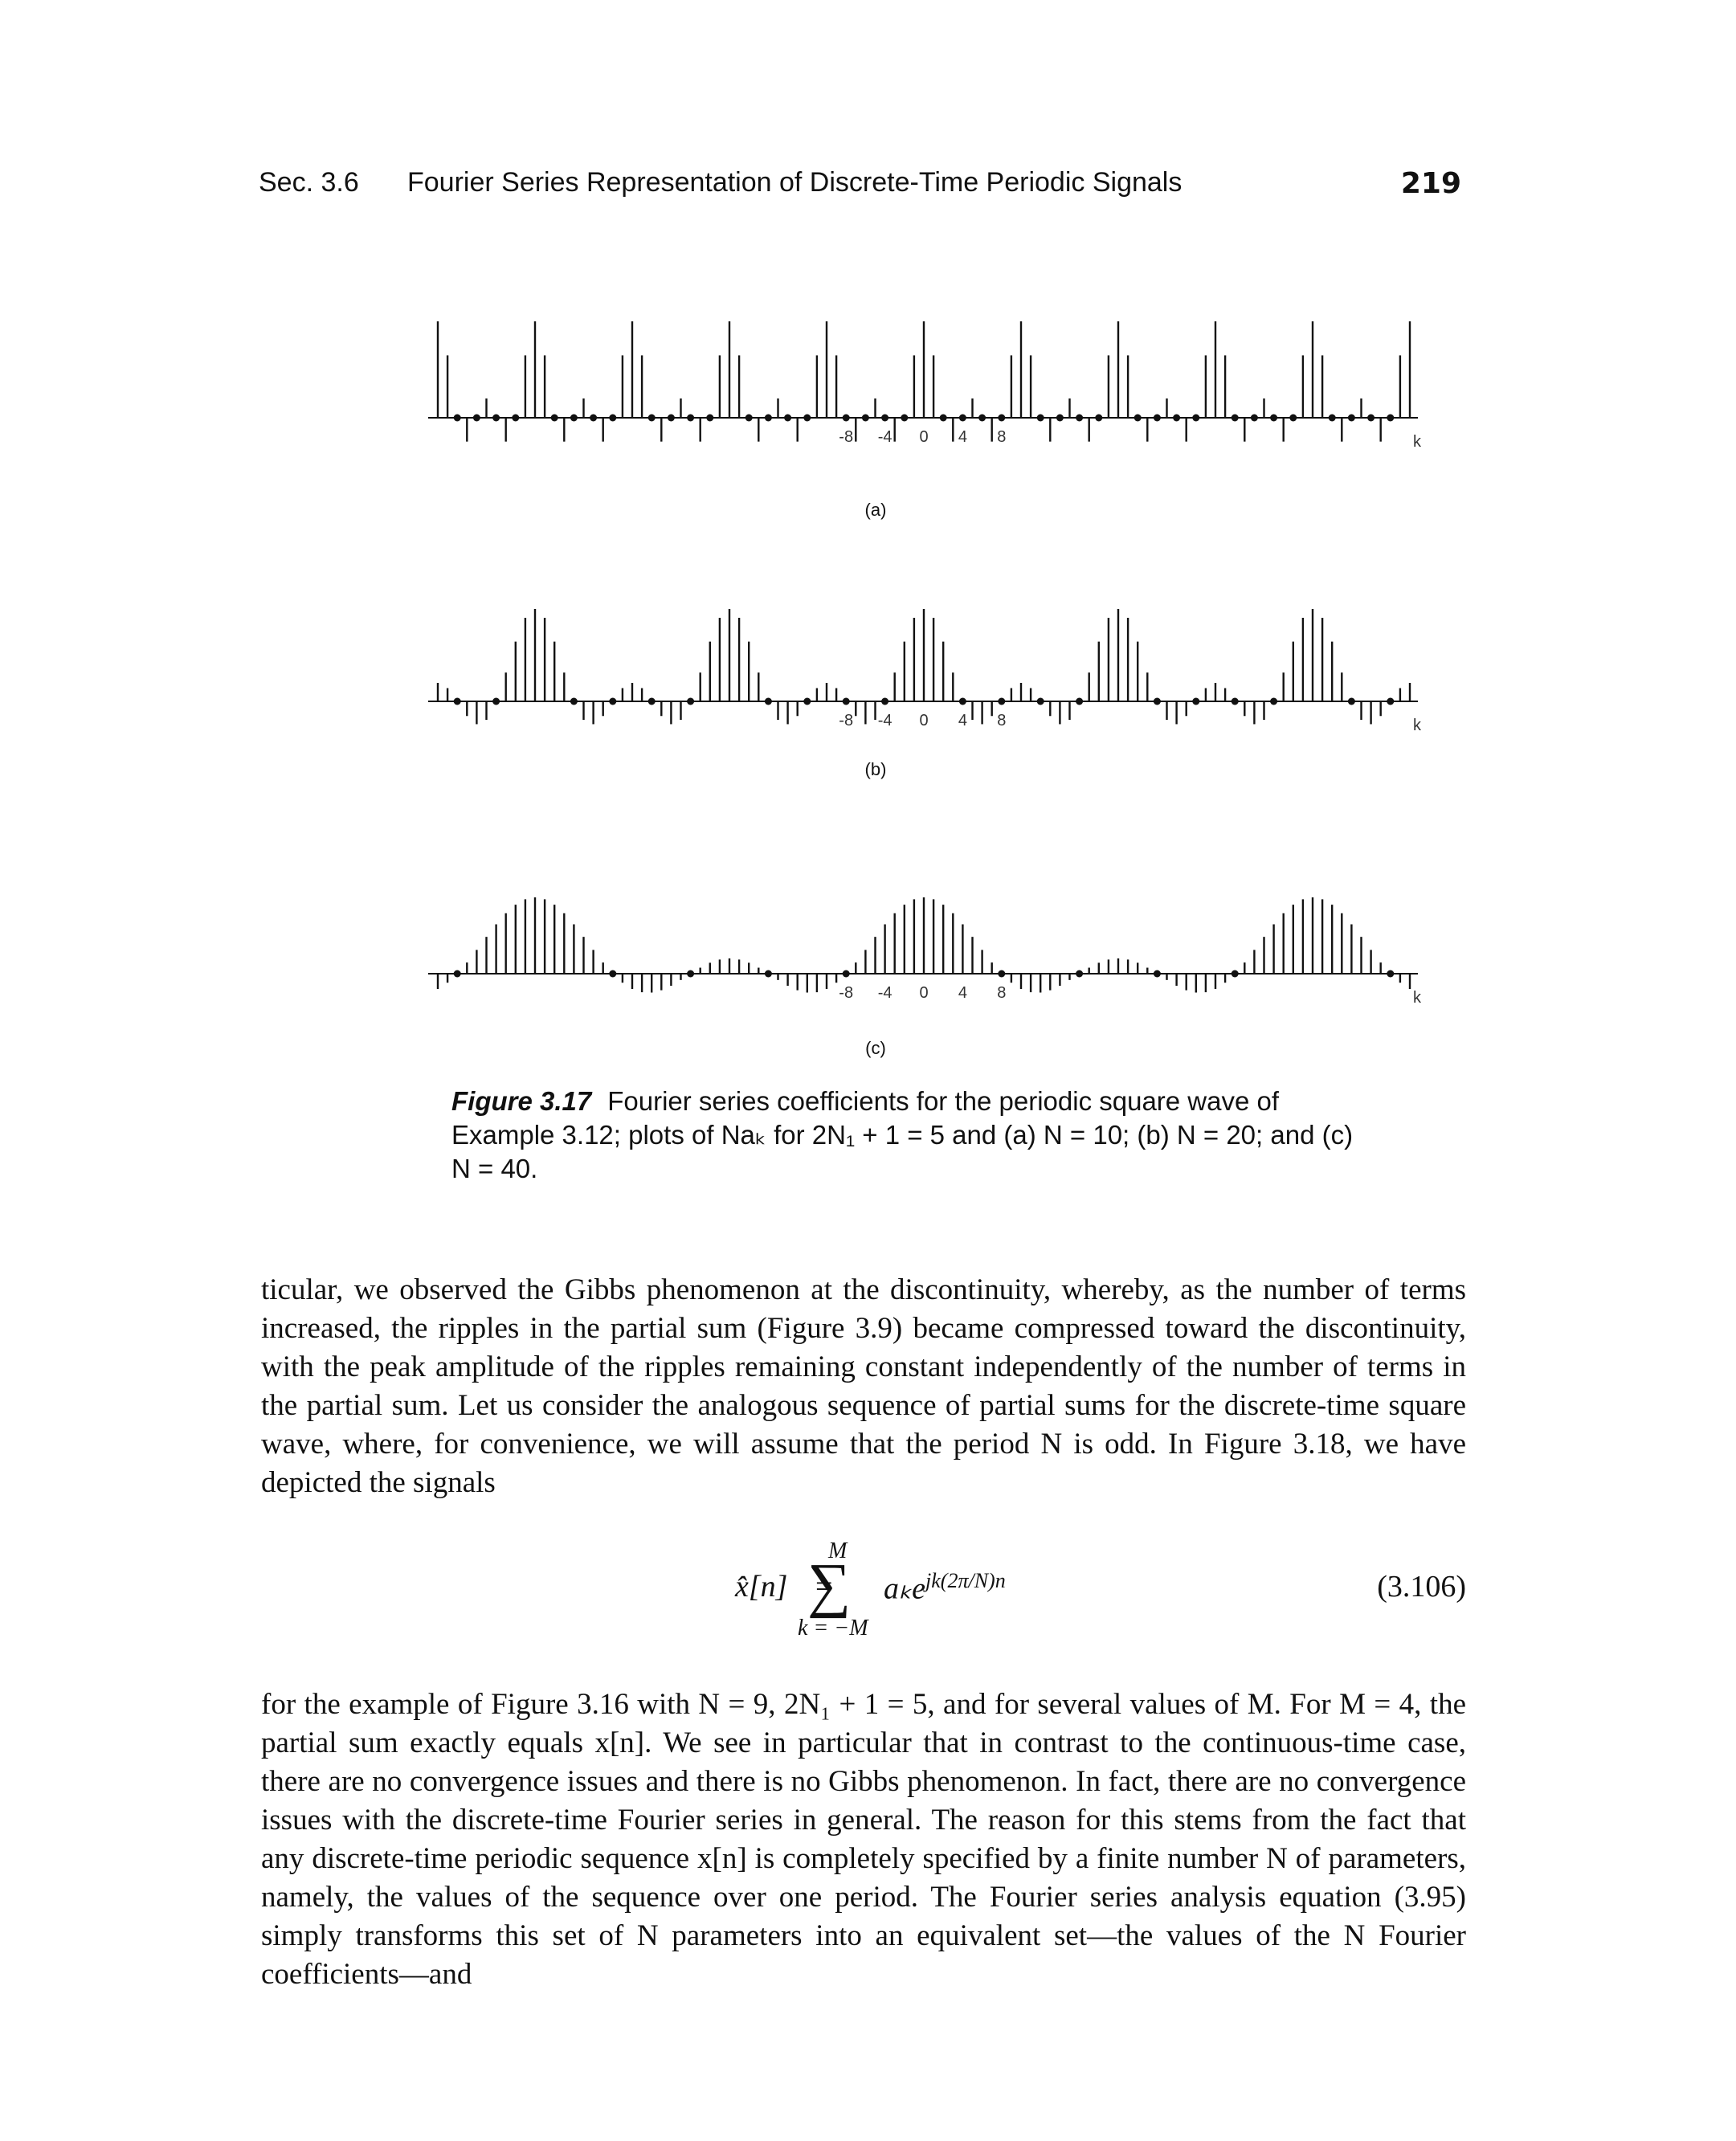 Image resolution: width=1736 pixels, height=2141 pixels. I want to click on equation-3-106: x̂[n] = M ∑ k = −M aₖejk(2π/N)n (3.106), so click(863, 1590).